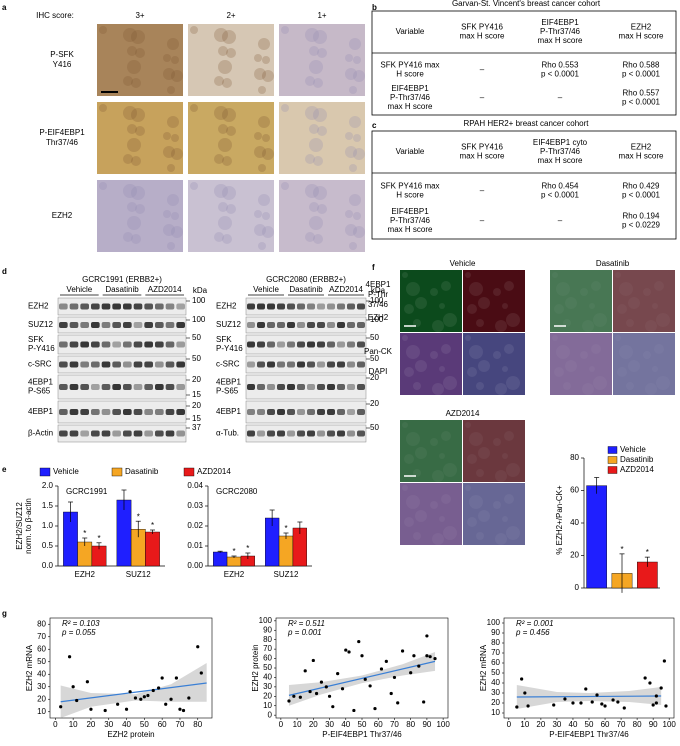  What do you see at coordinates (495, 692) in the screenshot?
I see `y-tick-label: 30` at bounding box center [495, 692].